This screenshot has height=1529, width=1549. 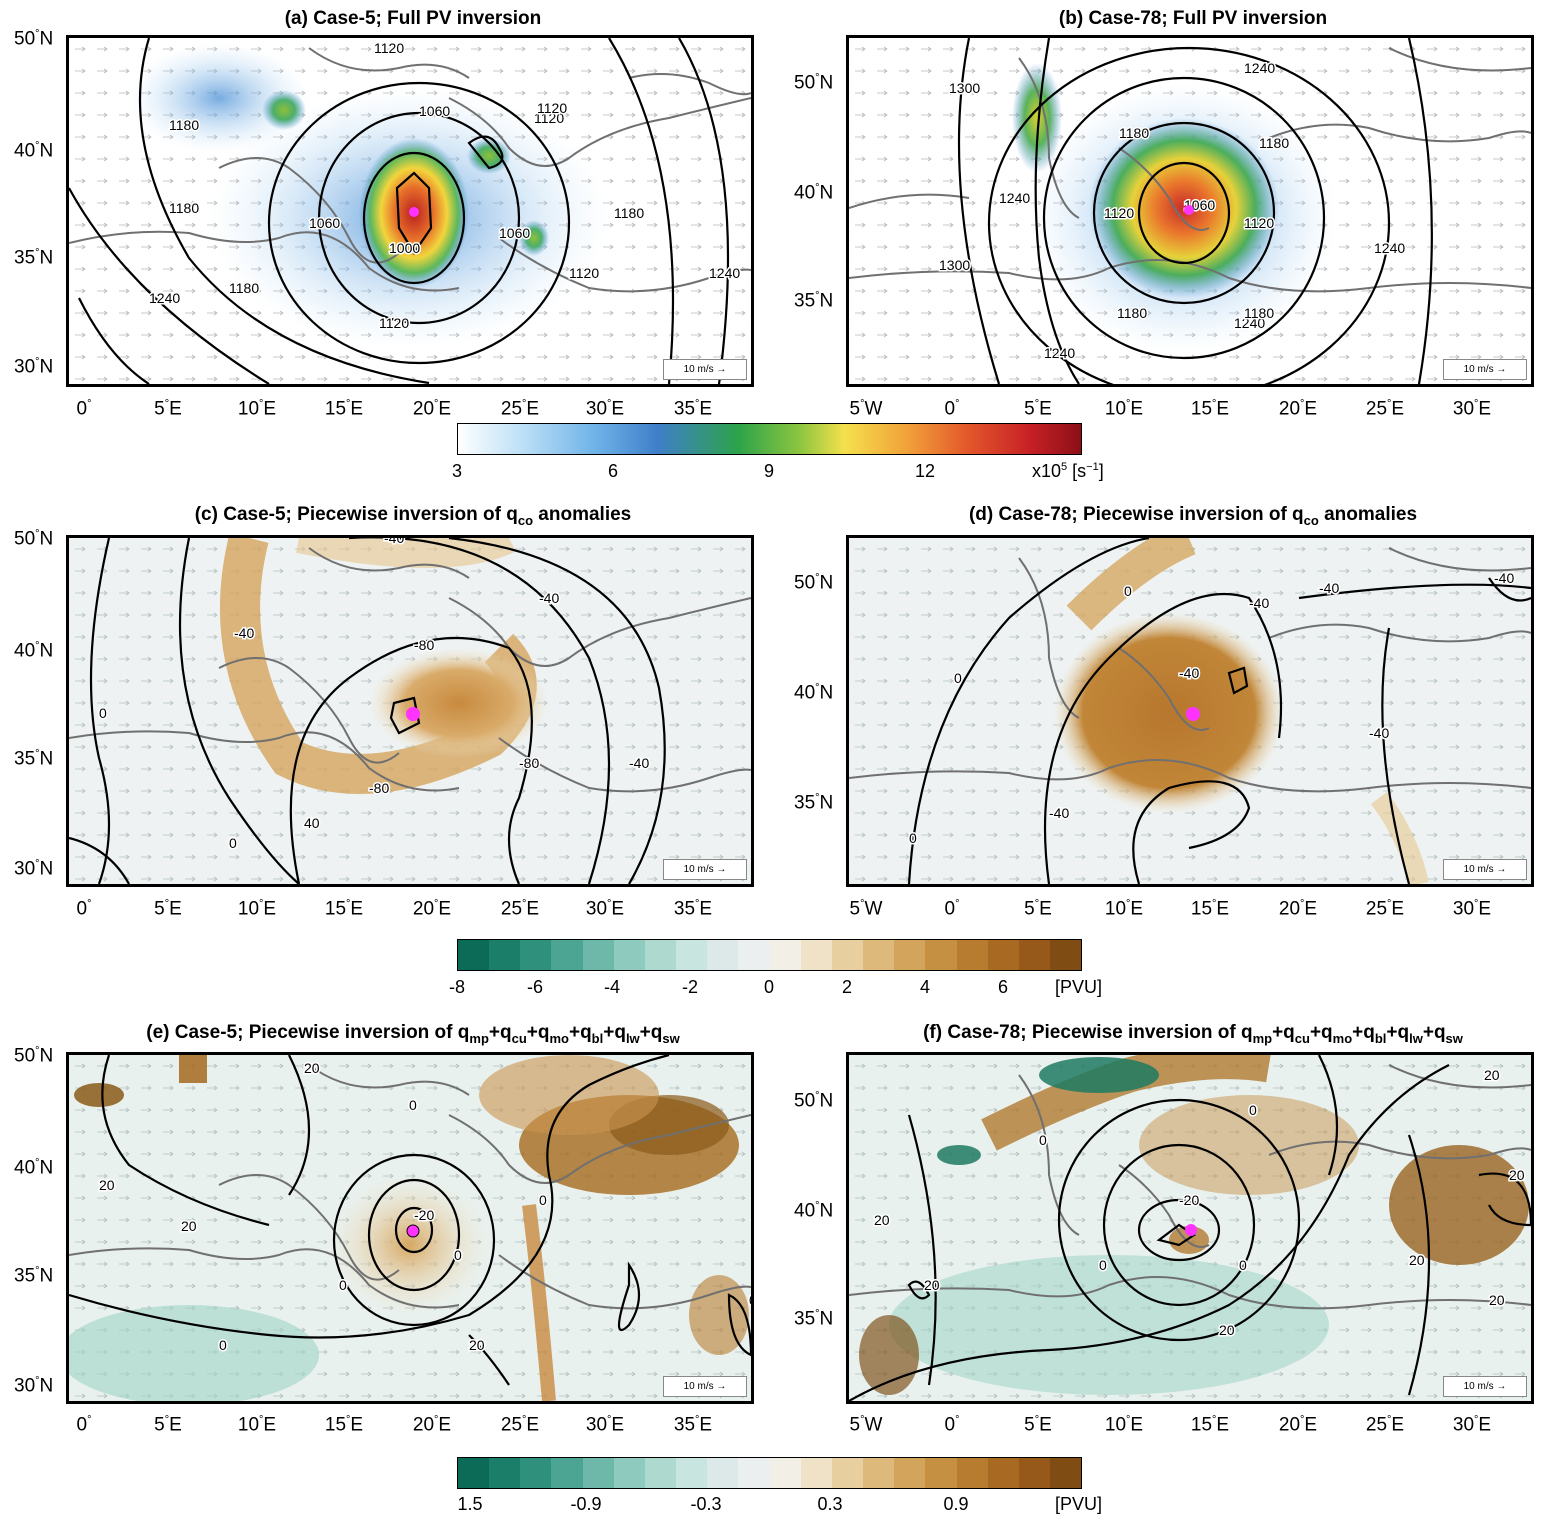 What do you see at coordinates (866, 909) in the screenshot?
I see `lon-label-right-1-0: 5°W` at bounding box center [866, 909].